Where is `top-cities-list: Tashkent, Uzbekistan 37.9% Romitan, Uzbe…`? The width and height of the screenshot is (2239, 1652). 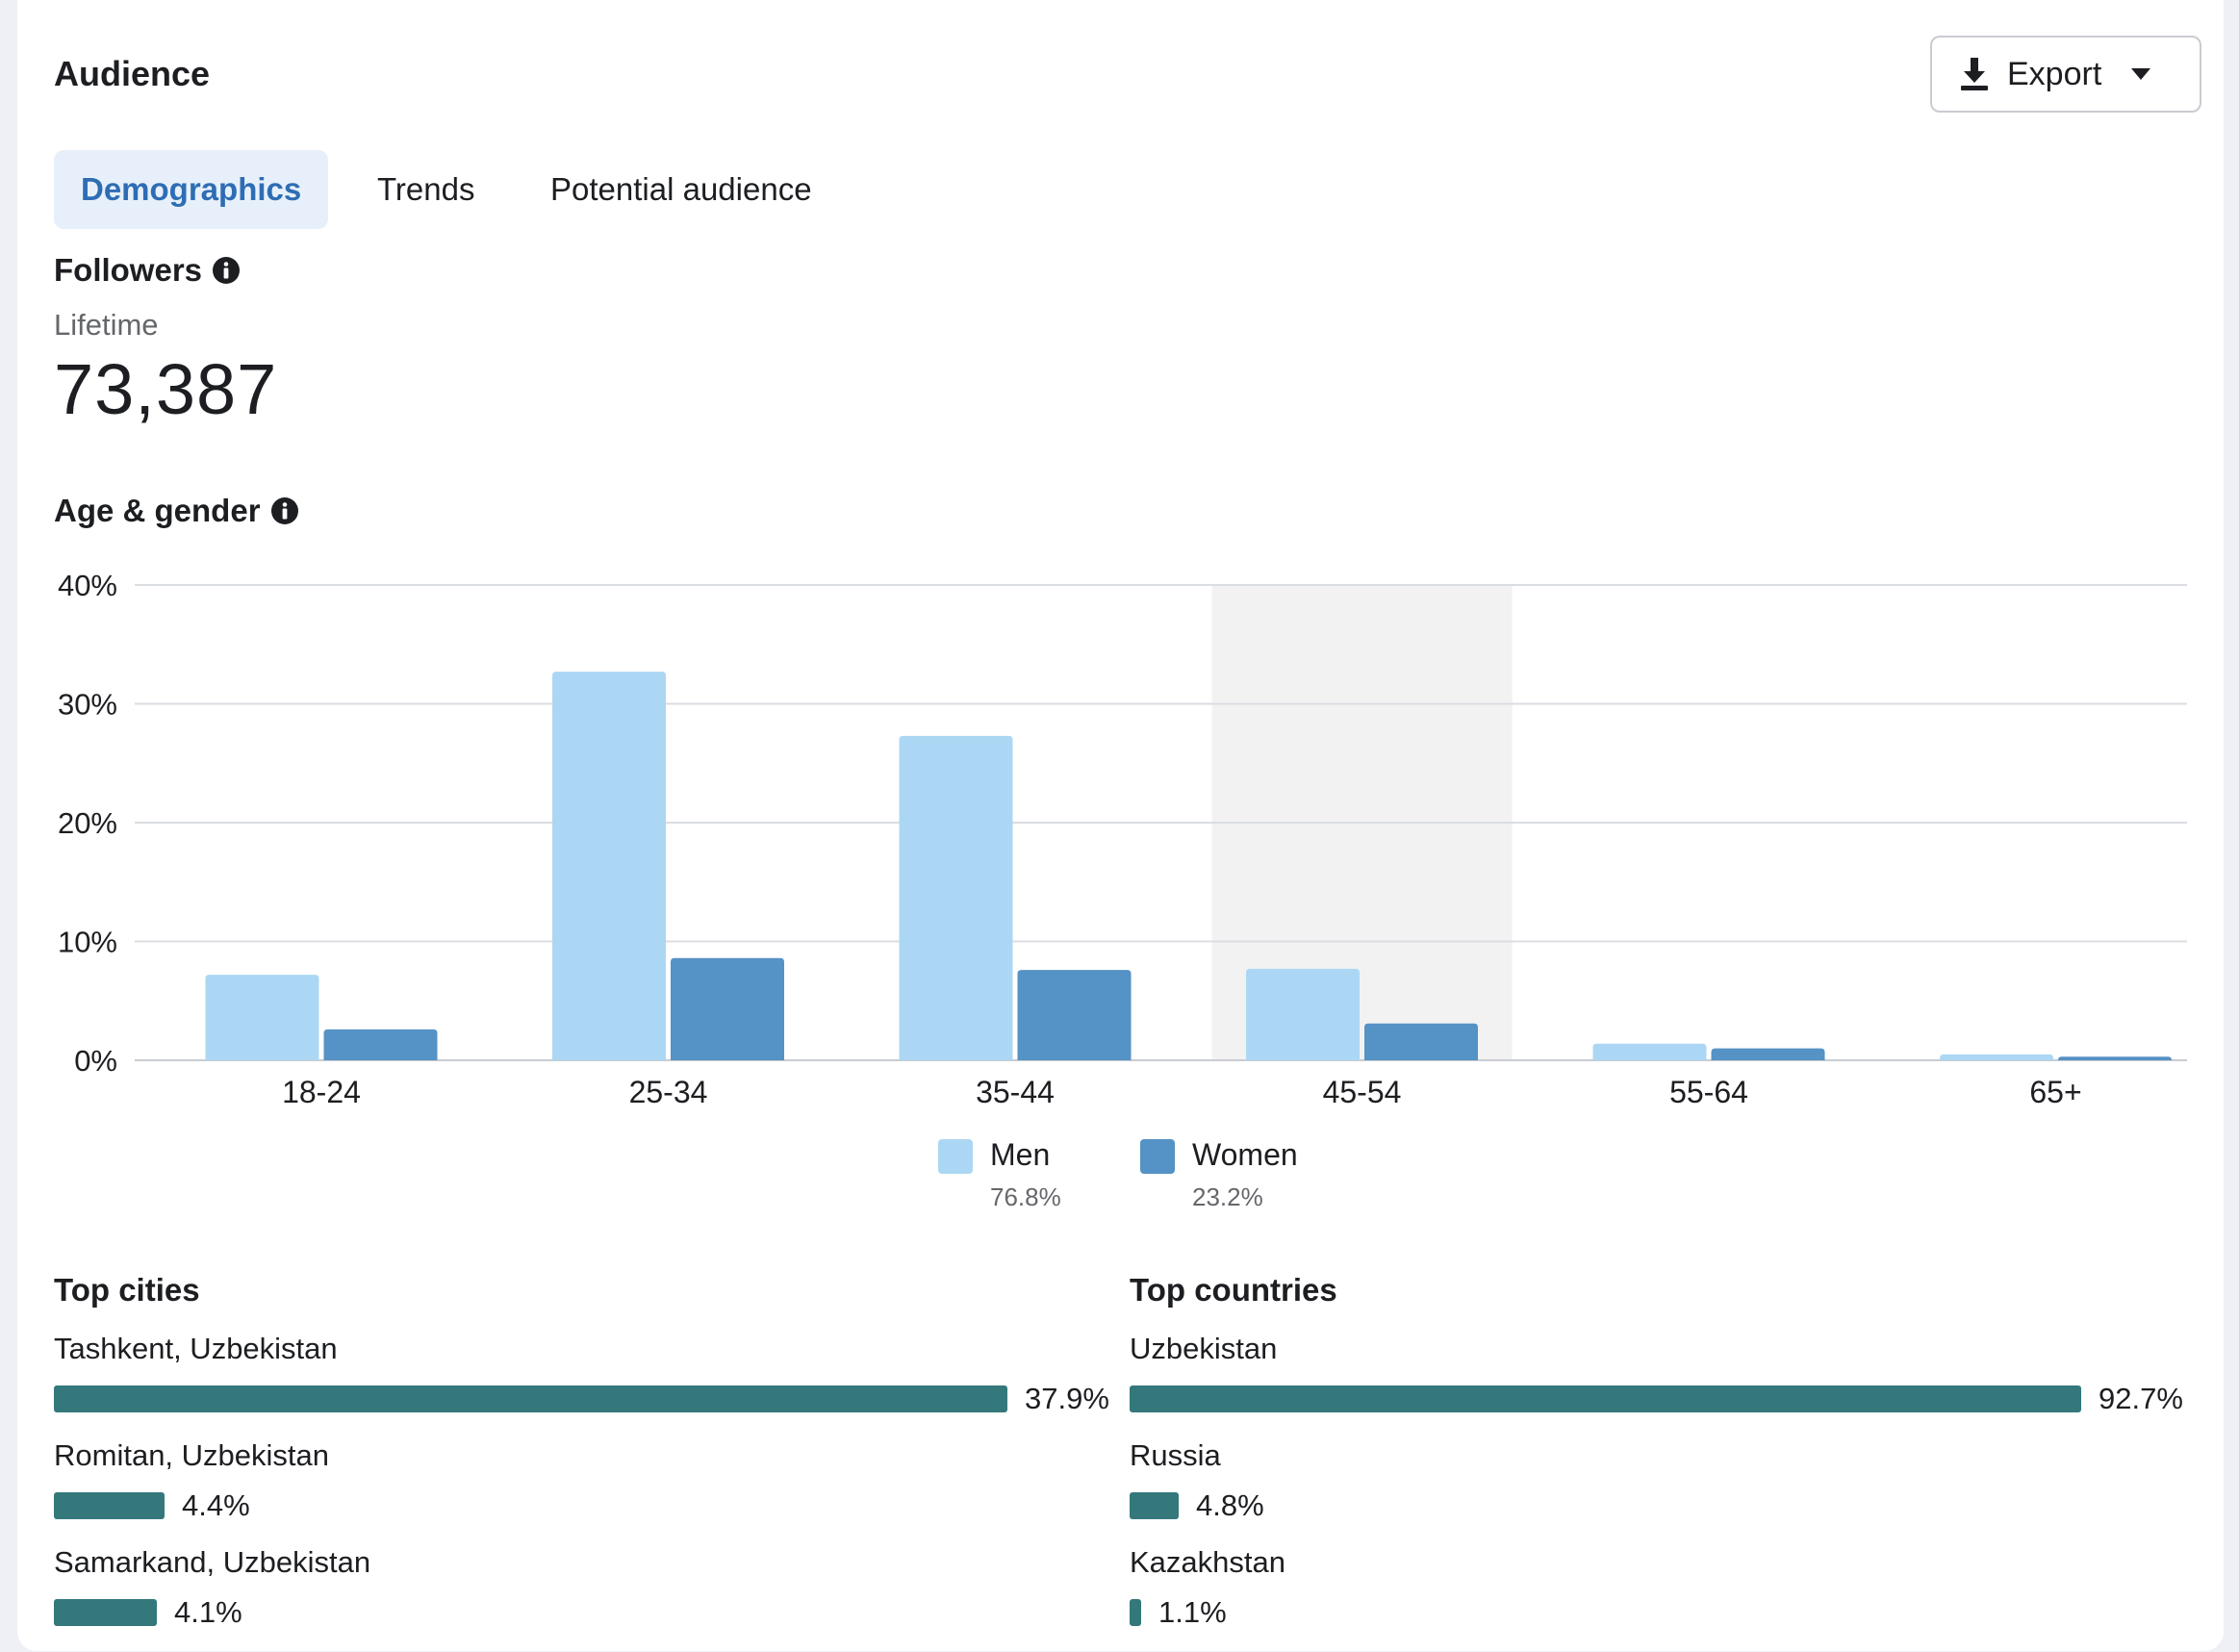
top-cities-list: Tashkent, Uzbekistan 37.9% Romitan, Uzbe… is located at coordinates (593, 1492).